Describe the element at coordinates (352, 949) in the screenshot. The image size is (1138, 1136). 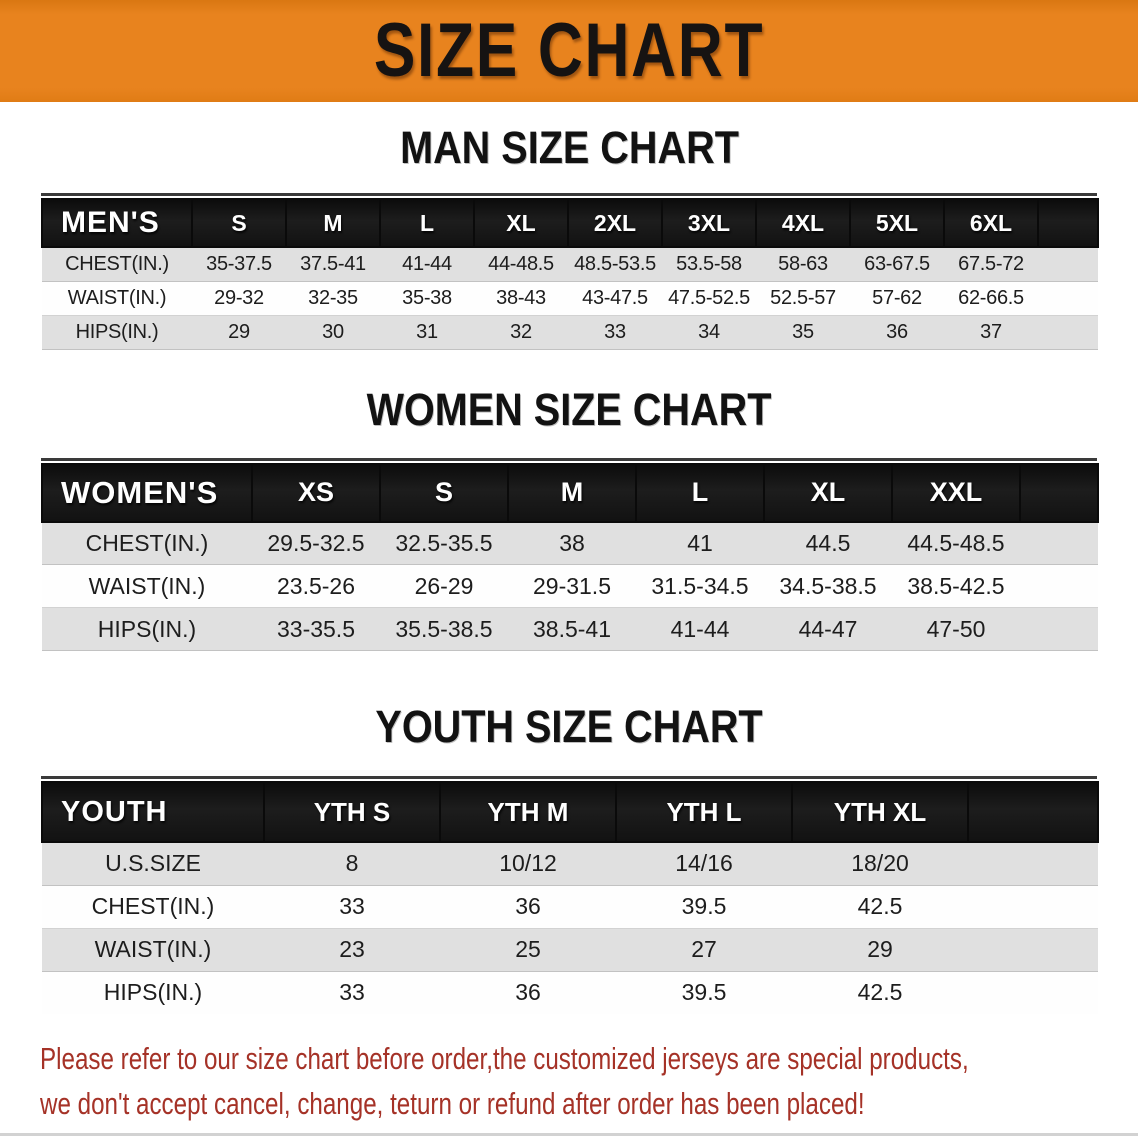
I see `measurement-value: 23` at that location.